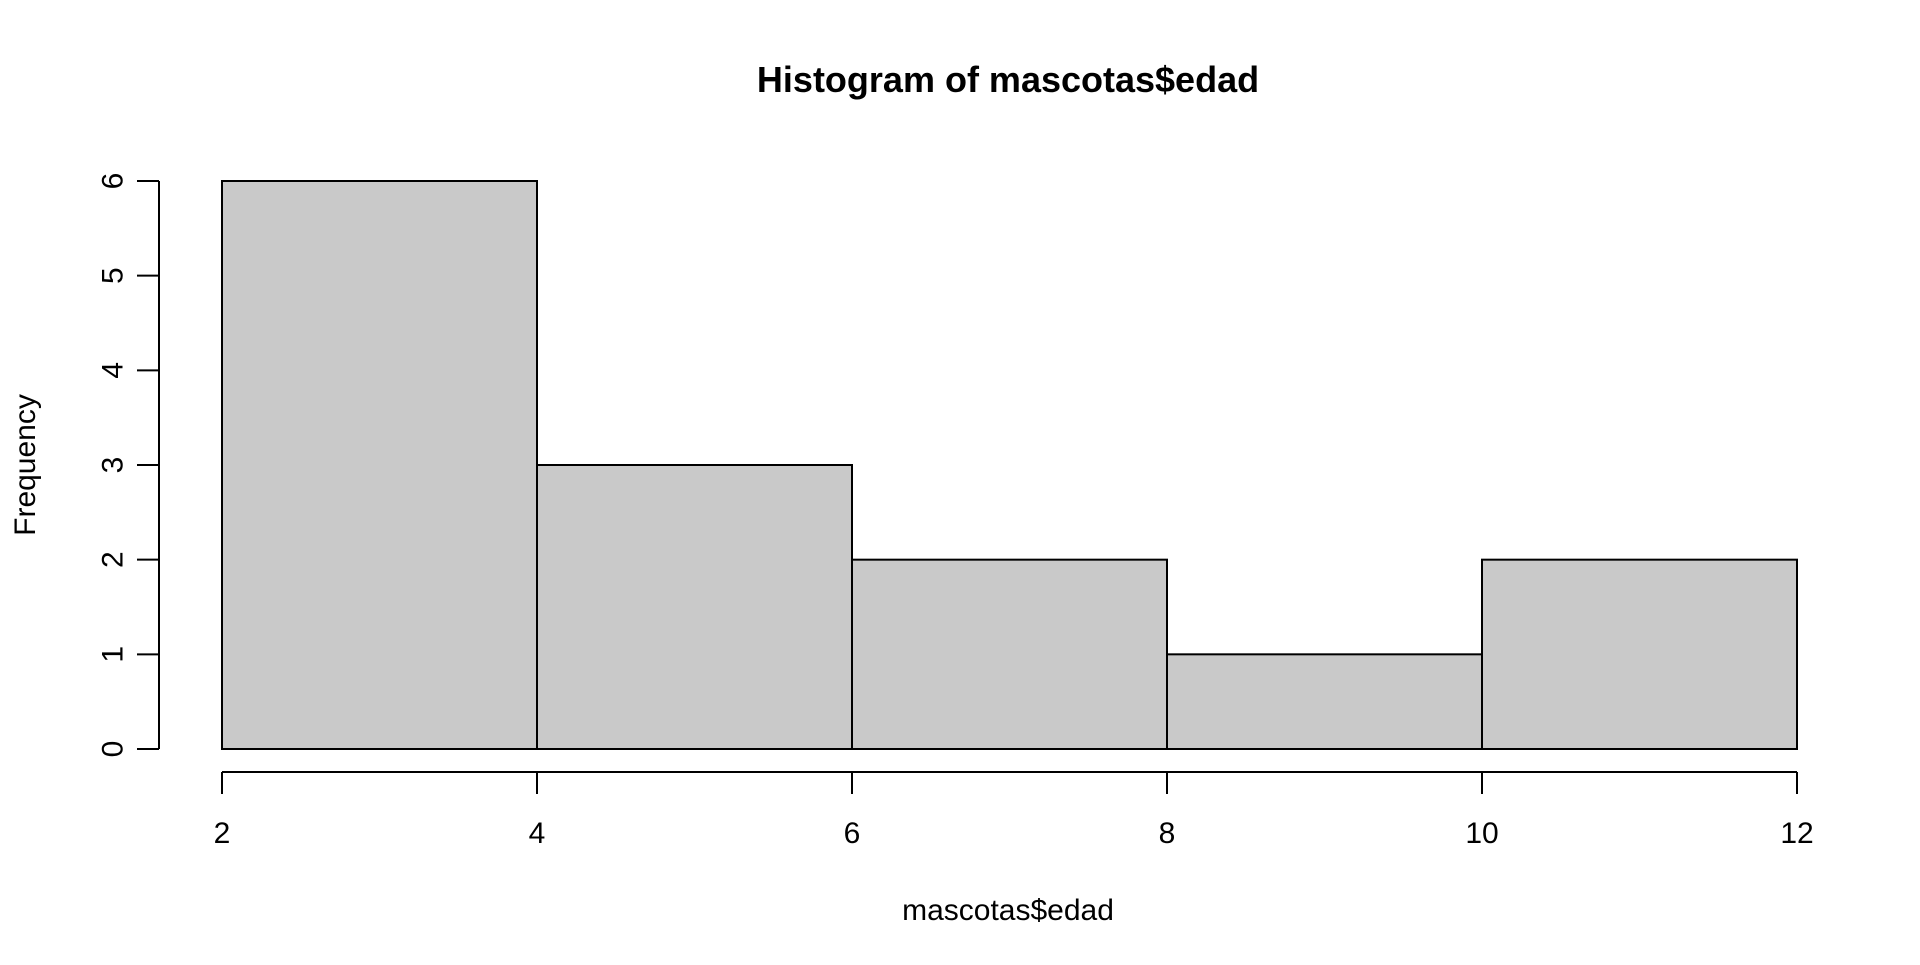  I want to click on x-tick-label-5: 12, so click(1796, 833).